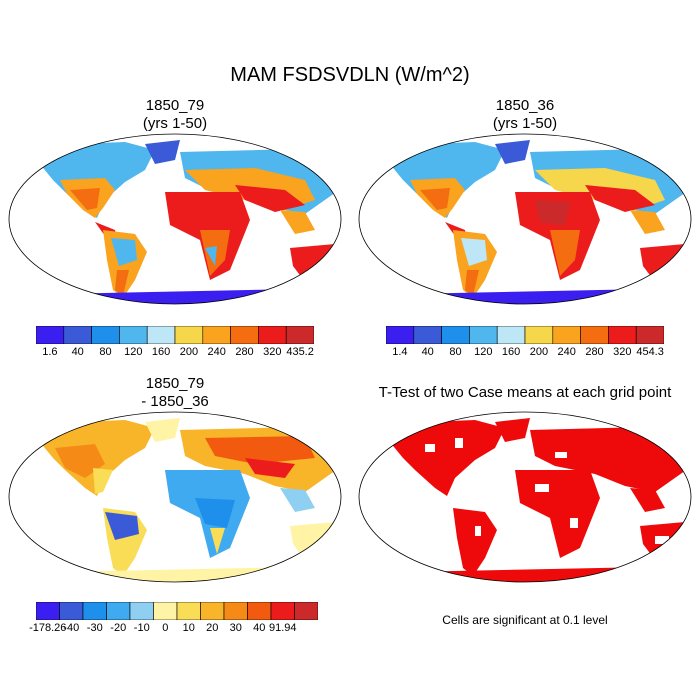  What do you see at coordinates (525, 105) in the screenshot?
I see `panel-title-case2-line1: 1850_36` at bounding box center [525, 105].